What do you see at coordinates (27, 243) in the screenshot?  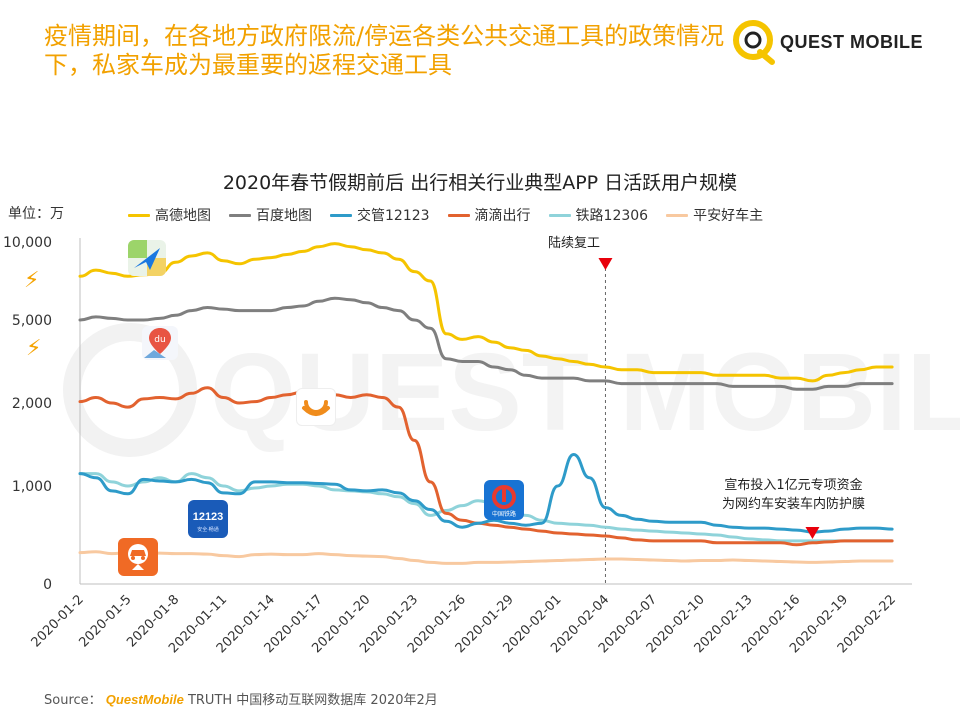 I see `y-tick-label: 10,000` at bounding box center [27, 243].